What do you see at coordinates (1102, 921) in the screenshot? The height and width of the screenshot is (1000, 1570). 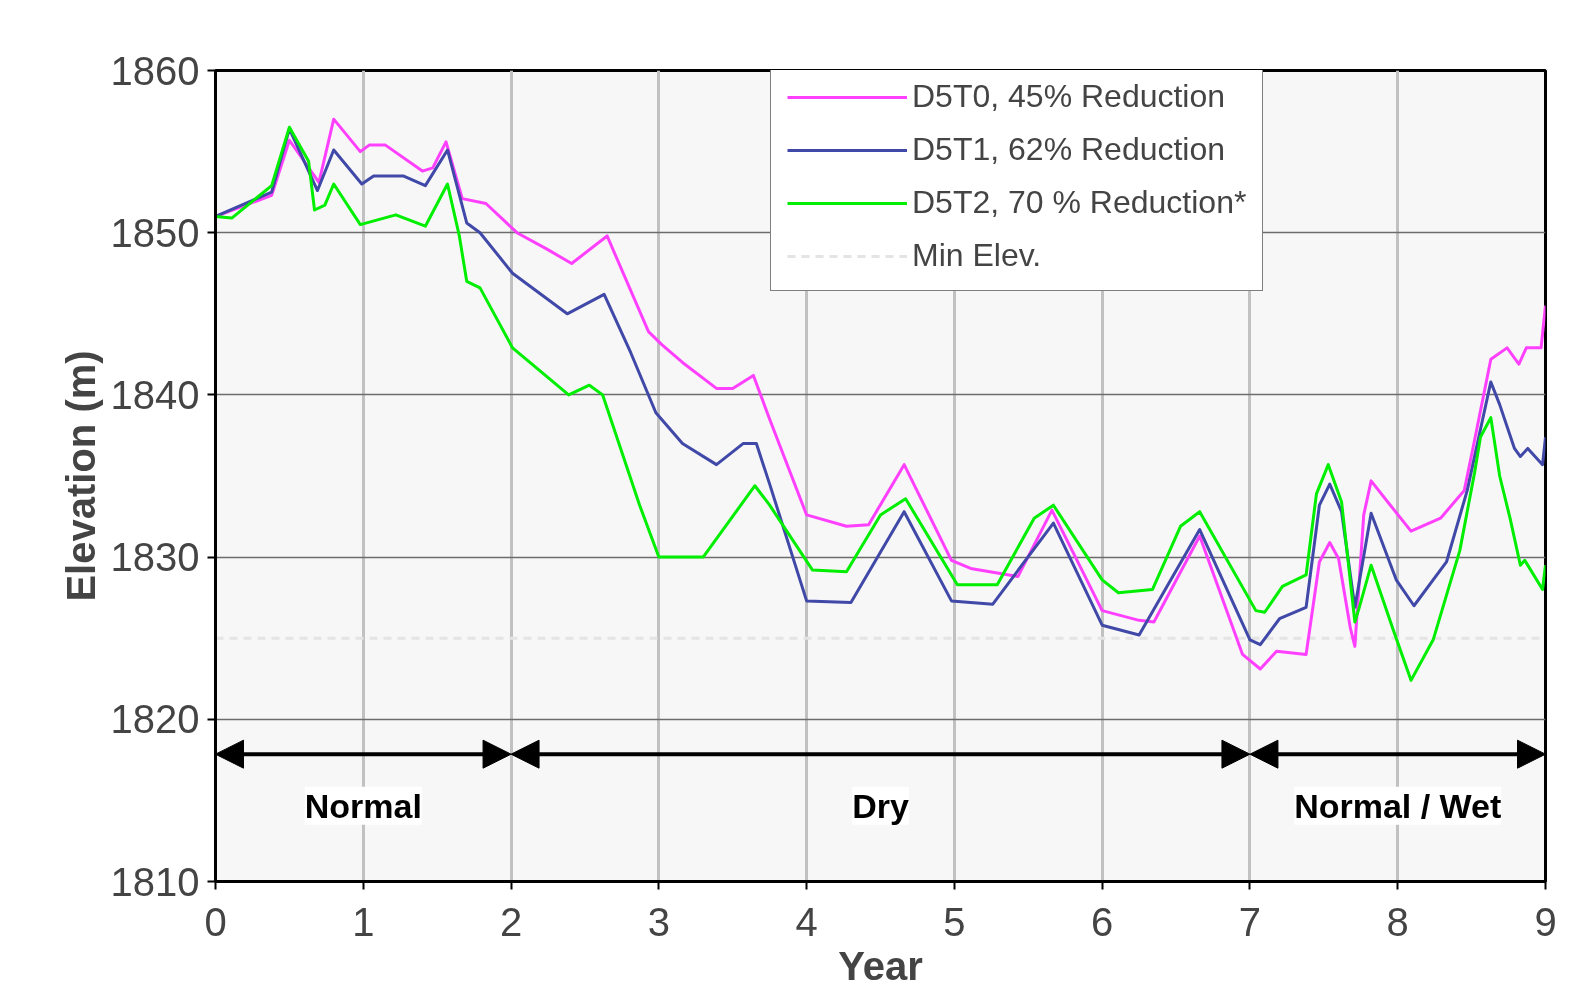 I see `x-tick-label: 6` at bounding box center [1102, 921].